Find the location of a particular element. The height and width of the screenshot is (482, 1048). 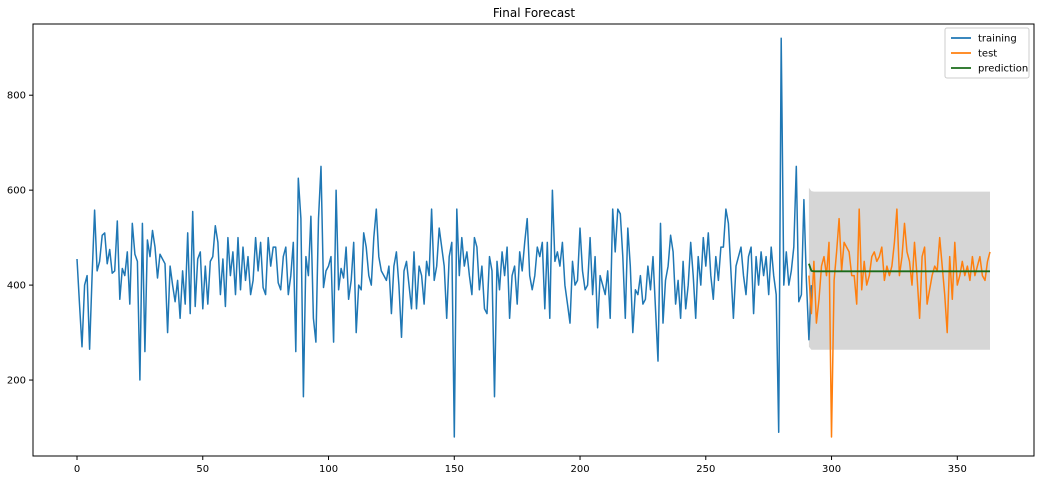

x-tick-label: 250 is located at coordinates (705, 469).